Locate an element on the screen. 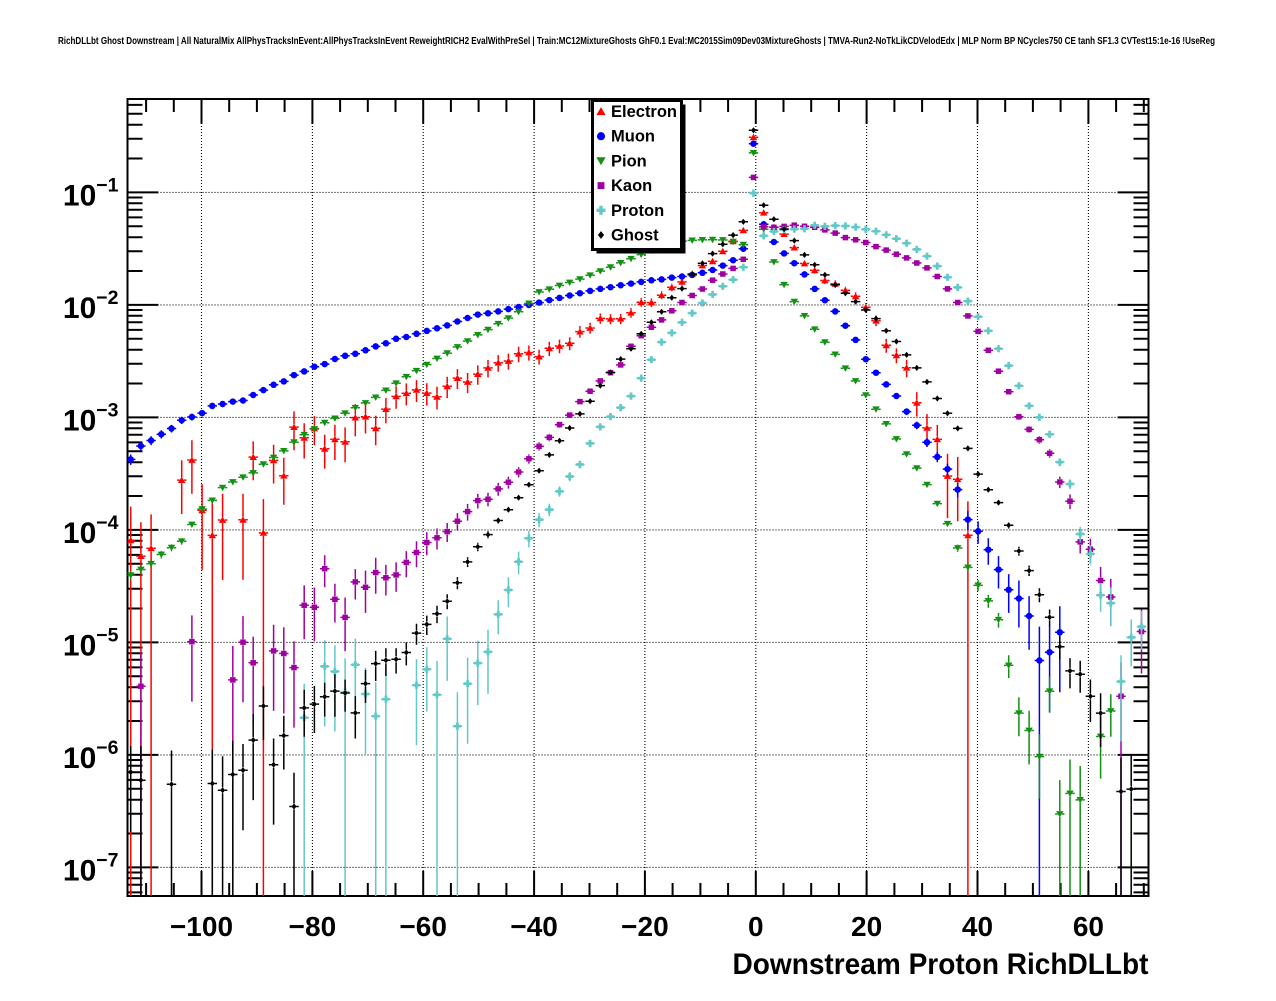  svg-text: 60 is located at coordinates (1088, 926).